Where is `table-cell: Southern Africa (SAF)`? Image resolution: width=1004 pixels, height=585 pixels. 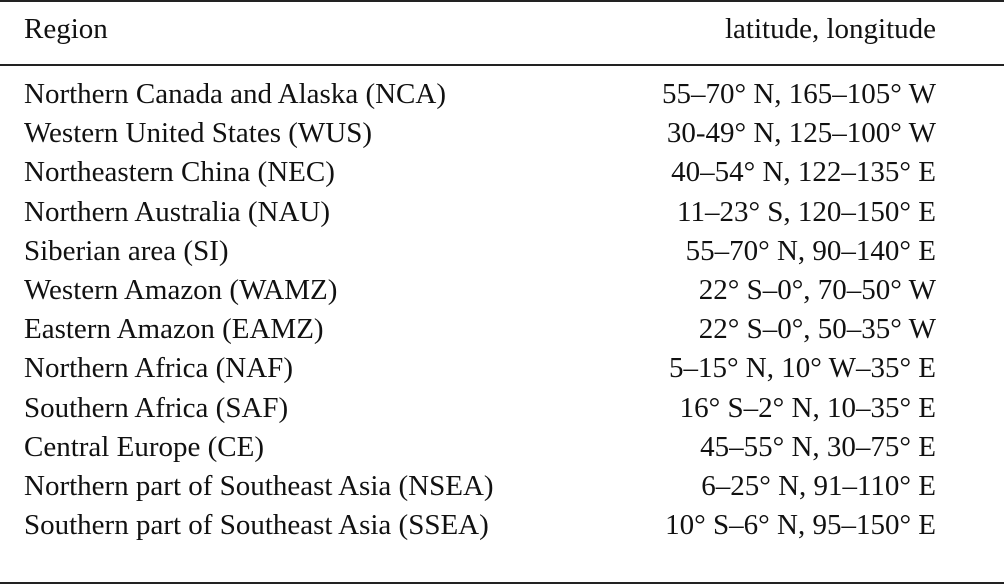
table-cell: Southern Africa (SAF) is located at coordinates (156, 407).